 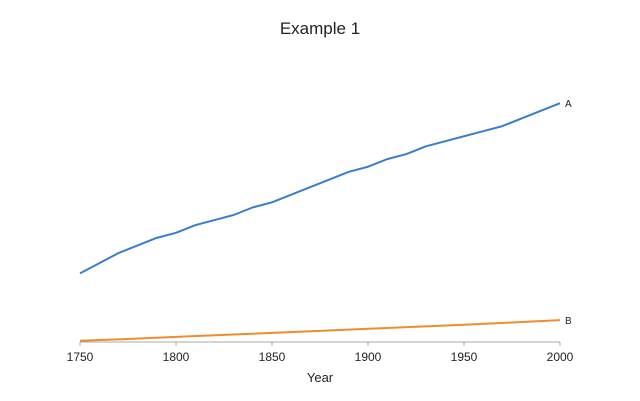 What do you see at coordinates (272, 357) in the screenshot?
I see `x-tick-label: 1850` at bounding box center [272, 357].